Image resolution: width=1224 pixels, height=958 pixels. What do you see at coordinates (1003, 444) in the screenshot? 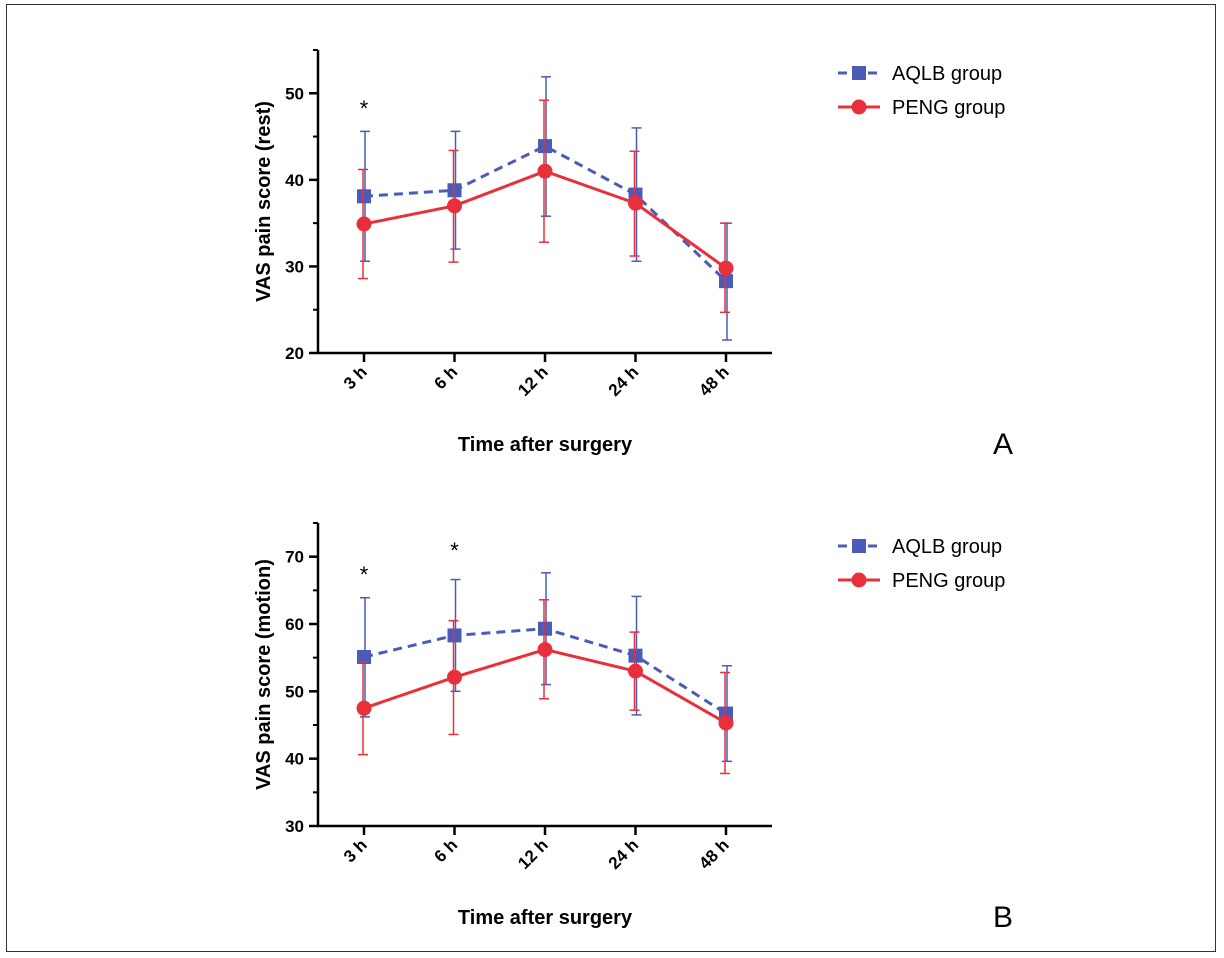
I see `panel-label: A` at bounding box center [1003, 444].